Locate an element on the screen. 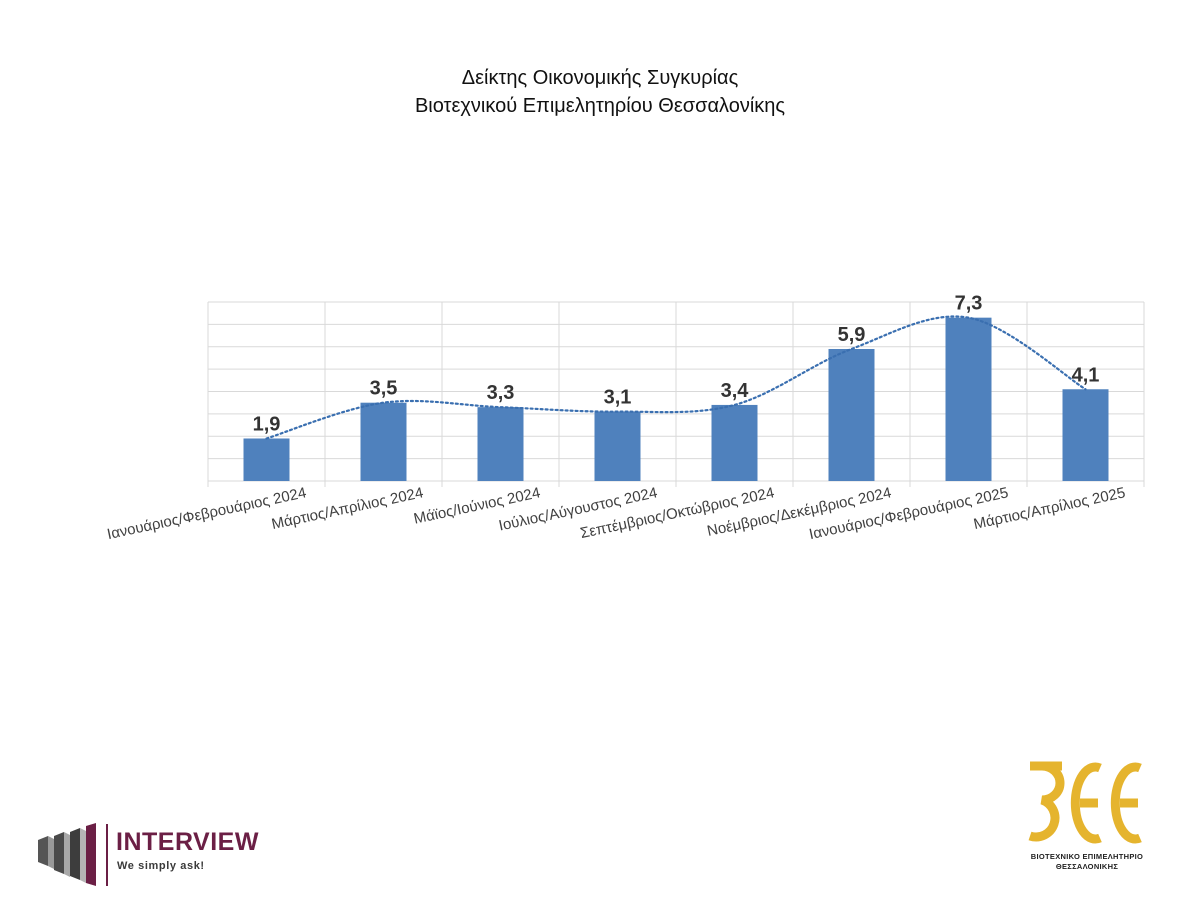  bee-logo: ΒΙΟΤΕΧΝΙΚΟ ΕΠΙΜΕΛΗΤΗΡΙΟ ΘΕΣΣΑΛΟΝΙΚΗΣ is located at coordinates (1087, 816).